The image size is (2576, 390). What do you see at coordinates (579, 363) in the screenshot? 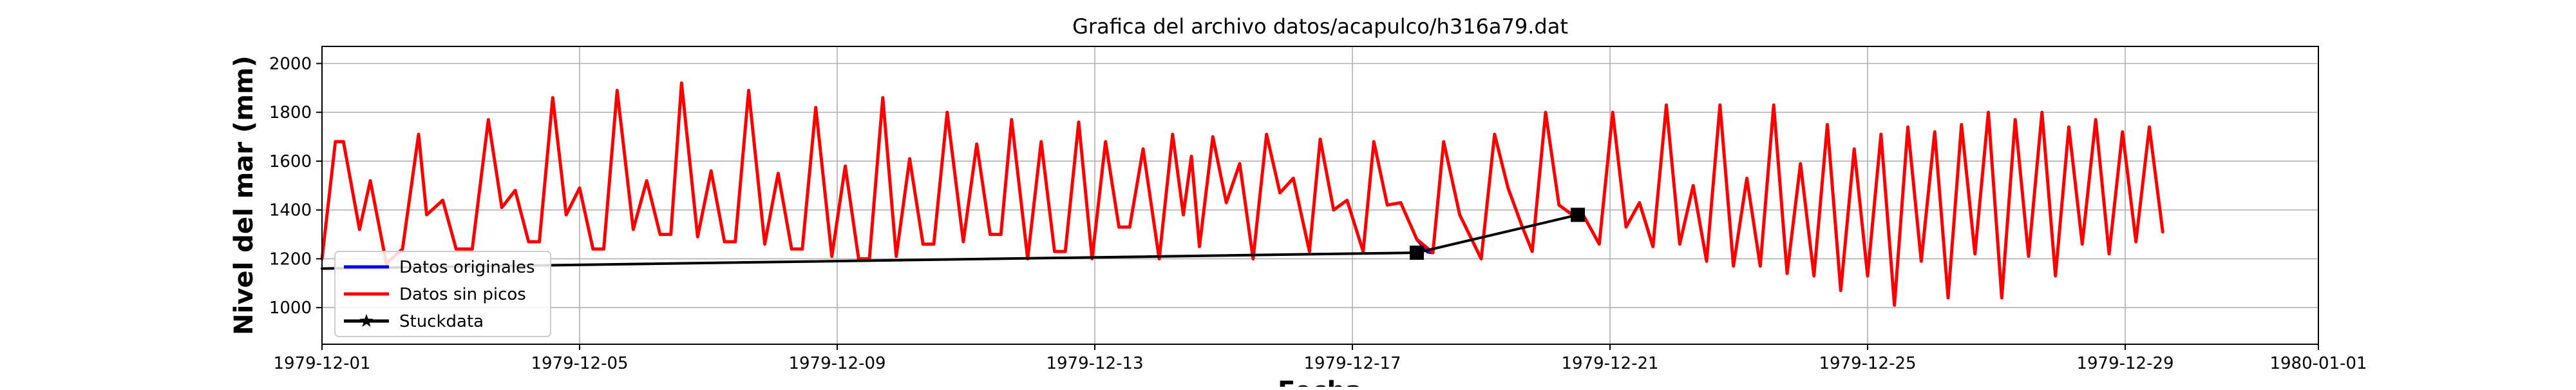
I see `x-tick-label: 1979-12-05` at bounding box center [579, 363].